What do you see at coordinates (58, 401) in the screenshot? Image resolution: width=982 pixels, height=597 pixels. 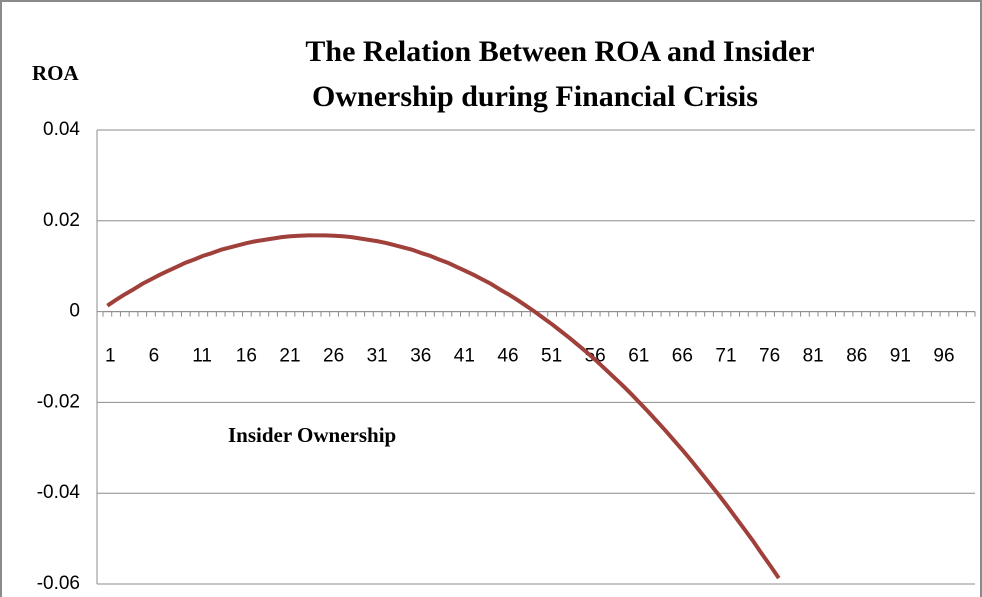 I see `y-tick-label: -0.02` at bounding box center [58, 401].